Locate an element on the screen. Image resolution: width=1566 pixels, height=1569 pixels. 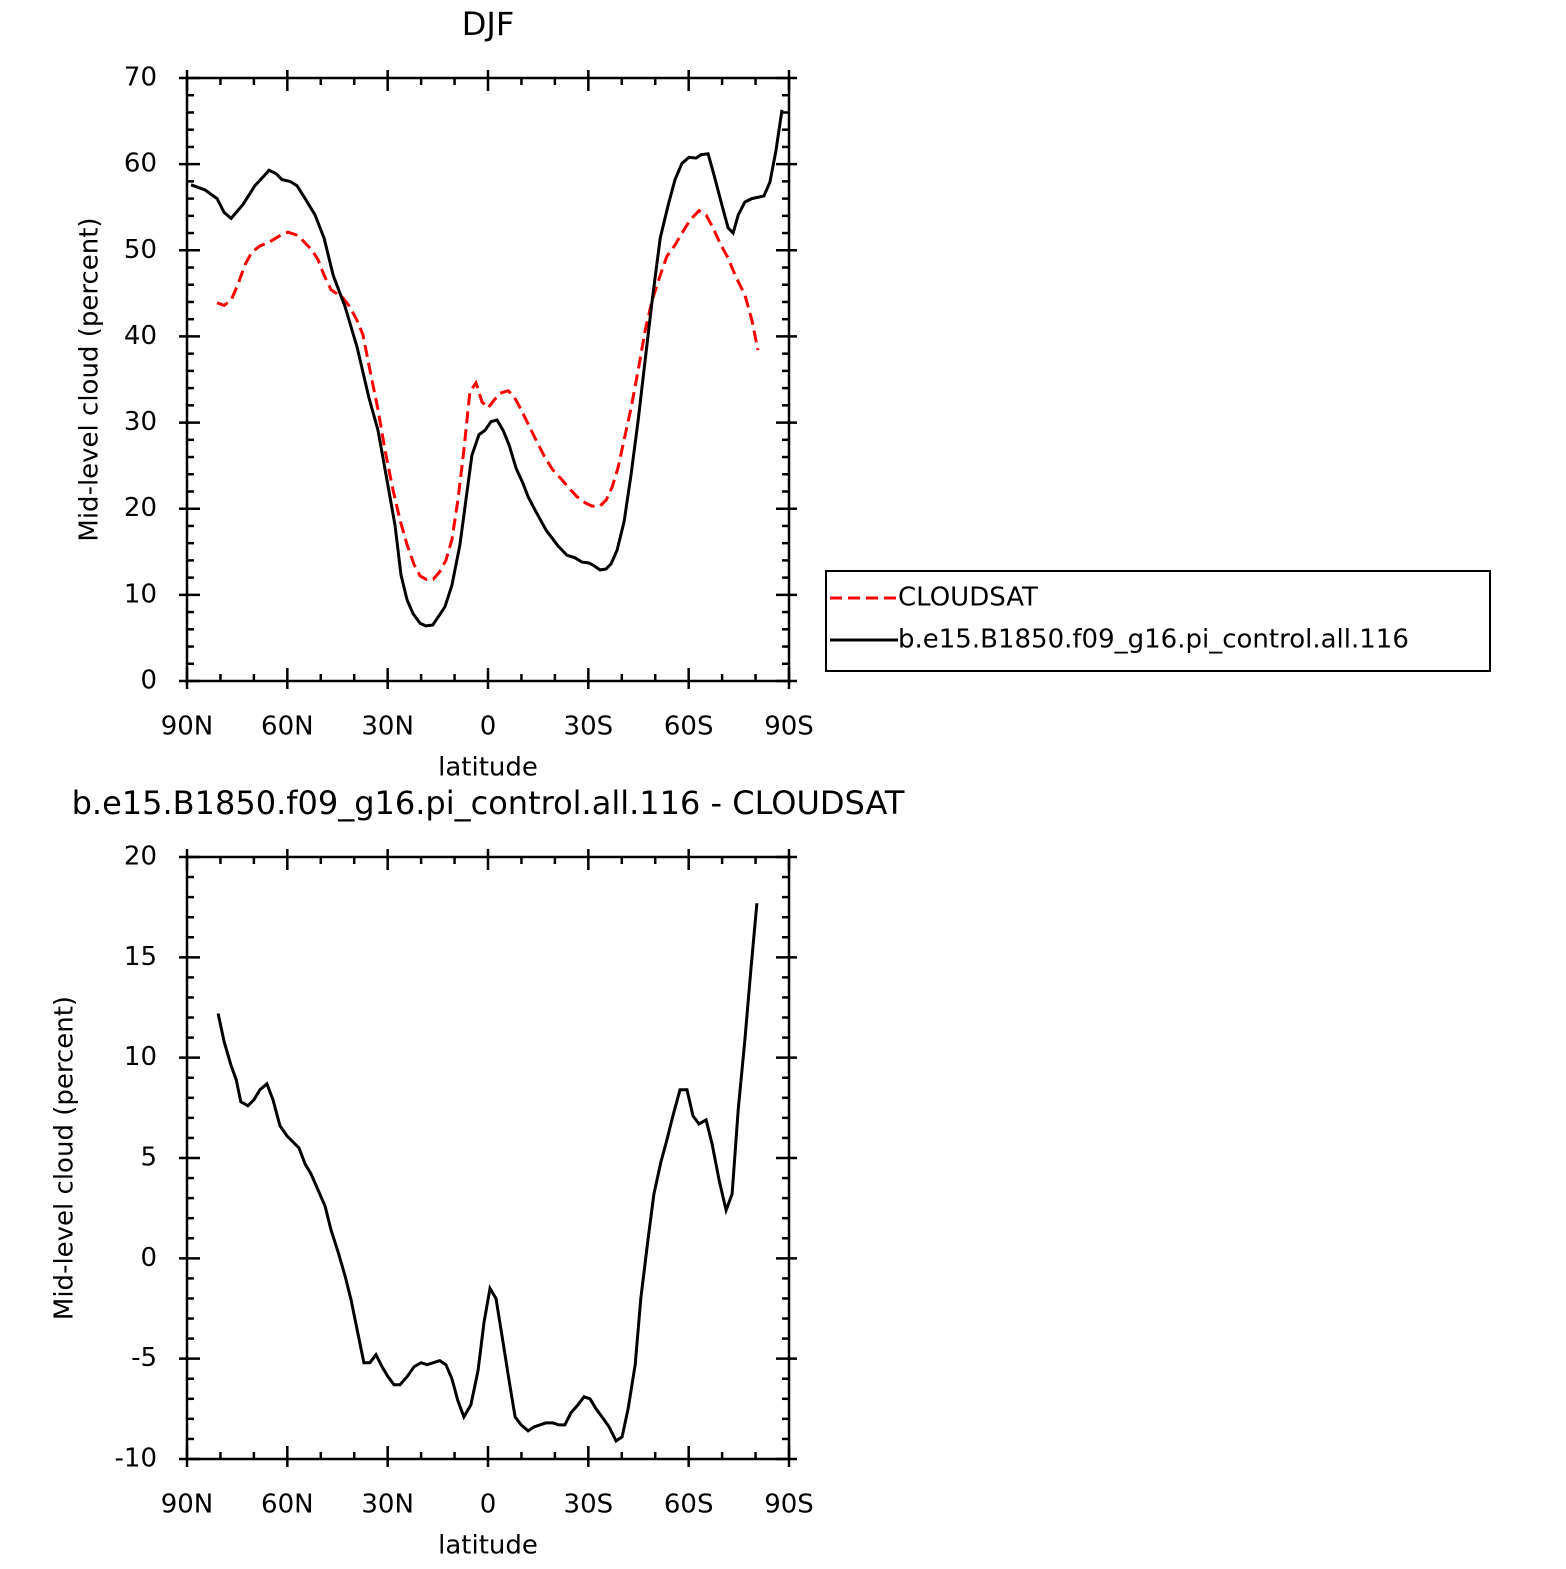
legend-box is located at coordinates (1158, 621).